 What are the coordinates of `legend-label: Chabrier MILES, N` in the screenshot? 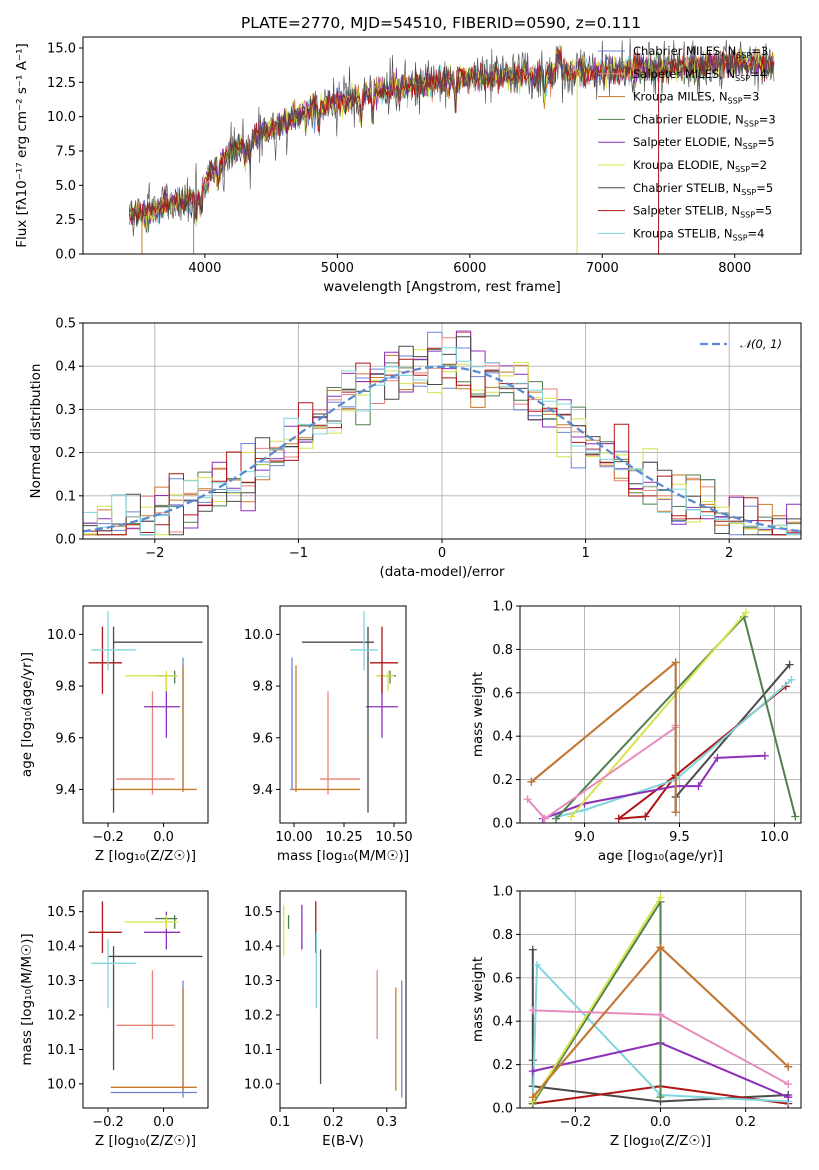 It's located at (684, 51).